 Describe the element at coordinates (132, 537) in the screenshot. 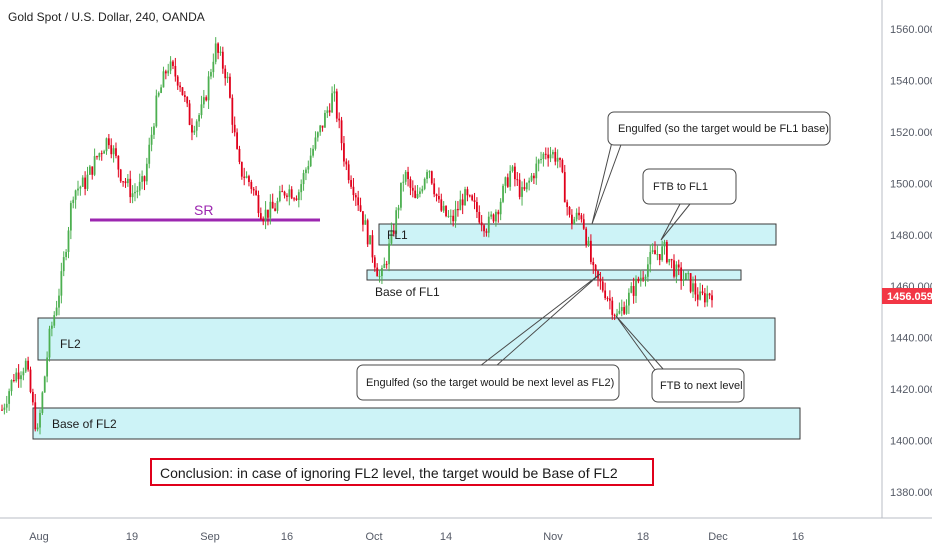

I see `x-tick-label: 19` at that location.